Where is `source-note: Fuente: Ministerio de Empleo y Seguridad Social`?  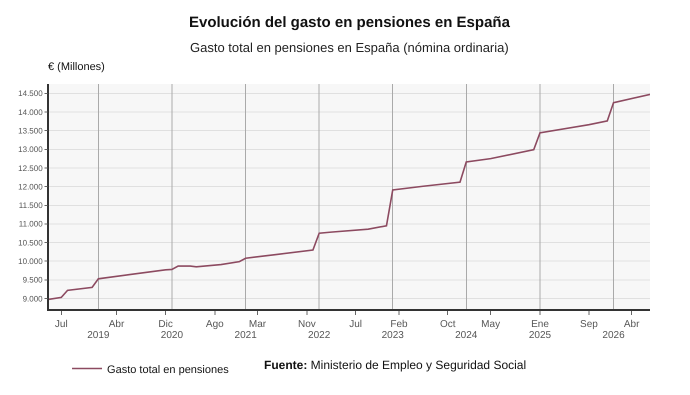
source-note: Fuente: Ministerio de Empleo y Seguridad Social is located at coordinates (395, 365).